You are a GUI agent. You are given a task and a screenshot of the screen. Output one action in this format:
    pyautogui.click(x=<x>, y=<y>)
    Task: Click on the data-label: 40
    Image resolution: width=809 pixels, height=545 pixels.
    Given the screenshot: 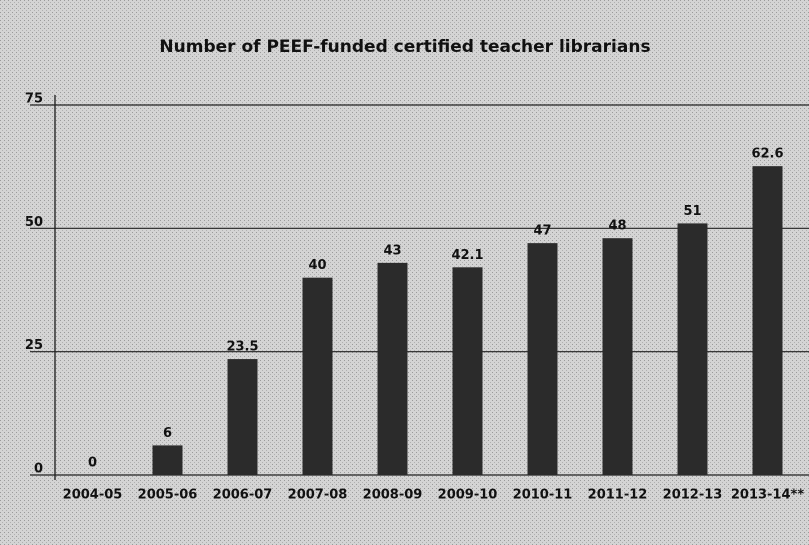 What is the action you would take?
    pyautogui.click(x=317, y=265)
    